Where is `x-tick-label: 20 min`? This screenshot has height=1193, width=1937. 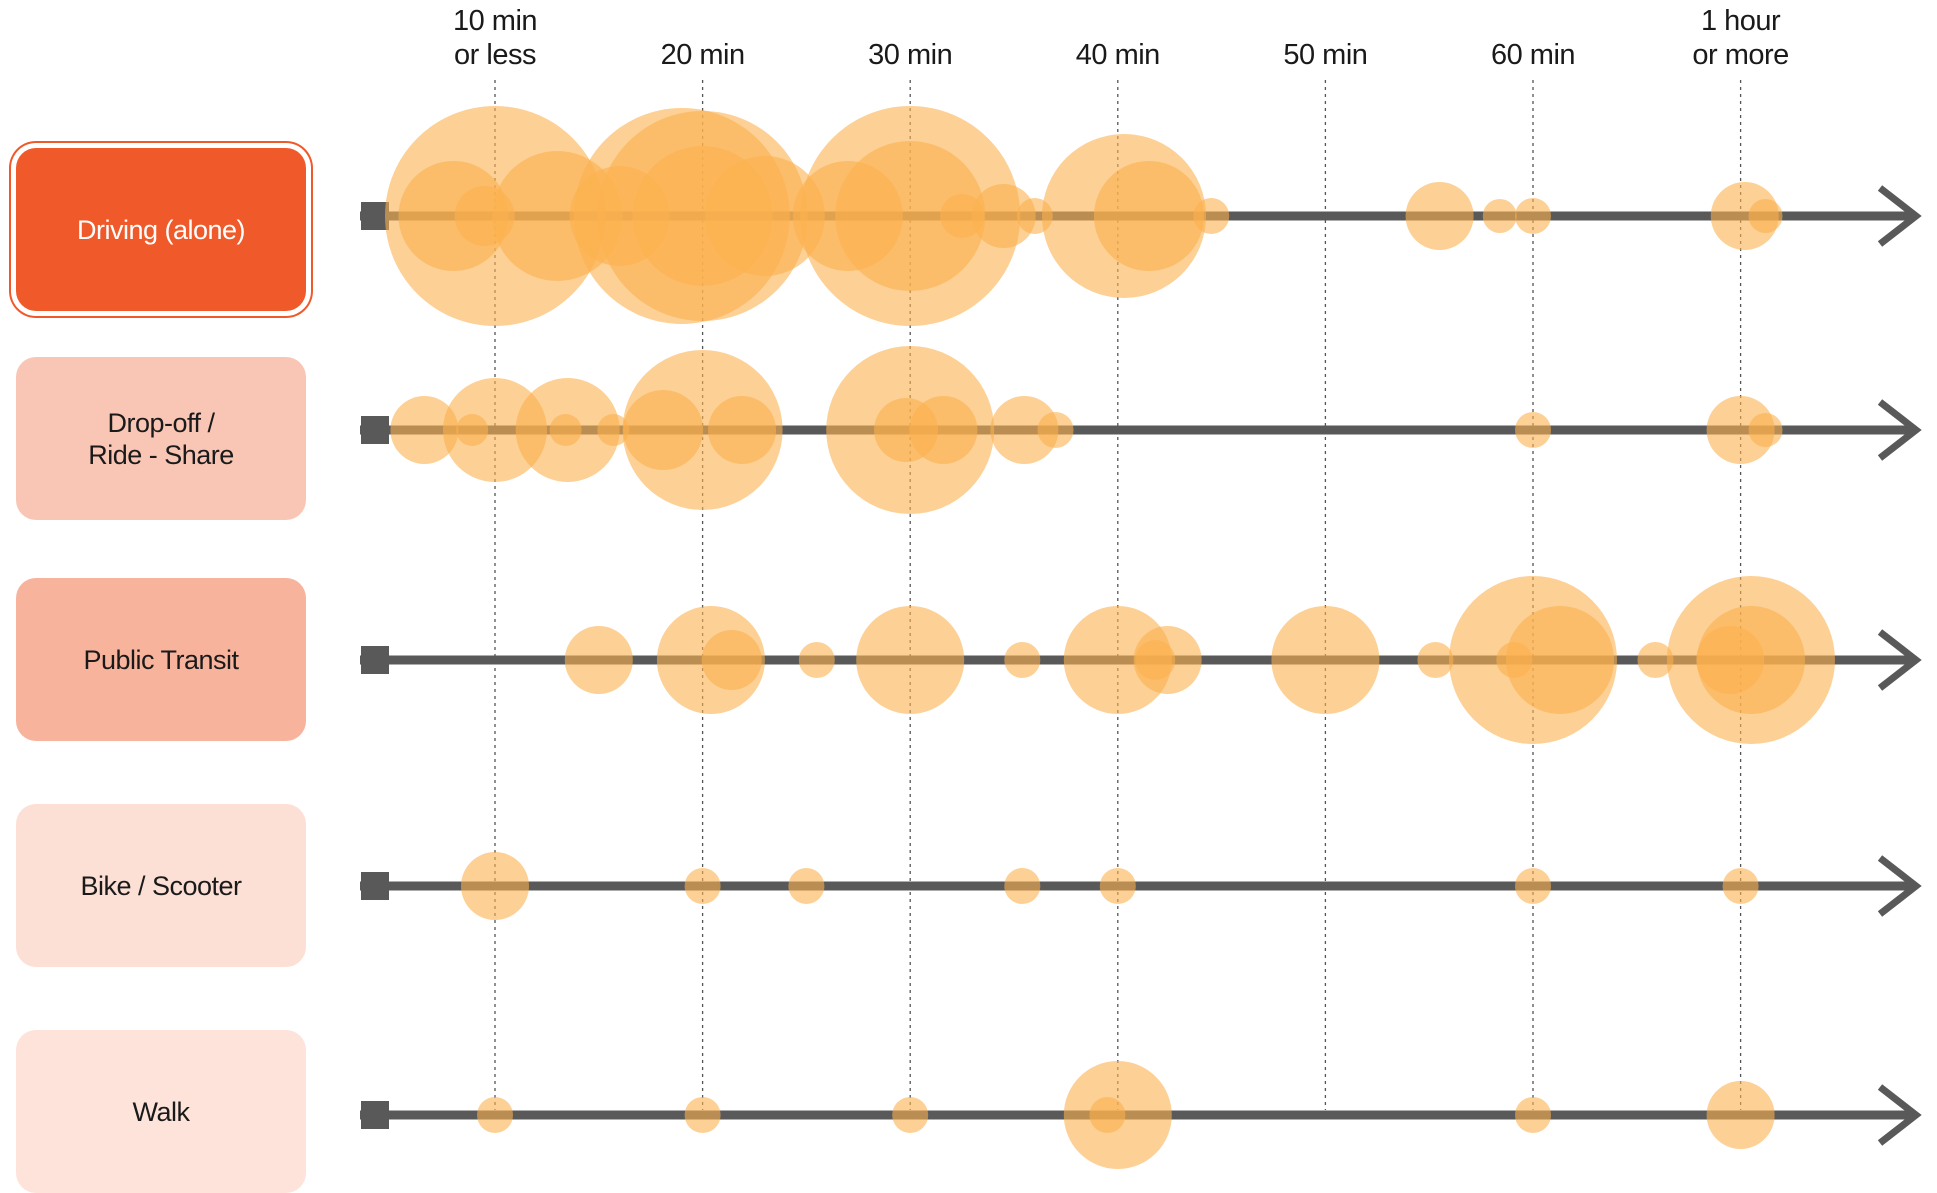 x-tick-label: 20 min is located at coordinates (703, 55).